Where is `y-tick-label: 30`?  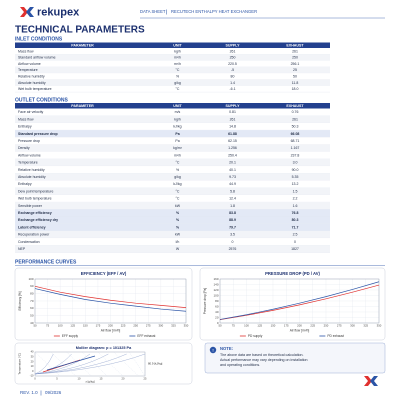 y-tick-label: 30 is located at coordinates (32, 356).